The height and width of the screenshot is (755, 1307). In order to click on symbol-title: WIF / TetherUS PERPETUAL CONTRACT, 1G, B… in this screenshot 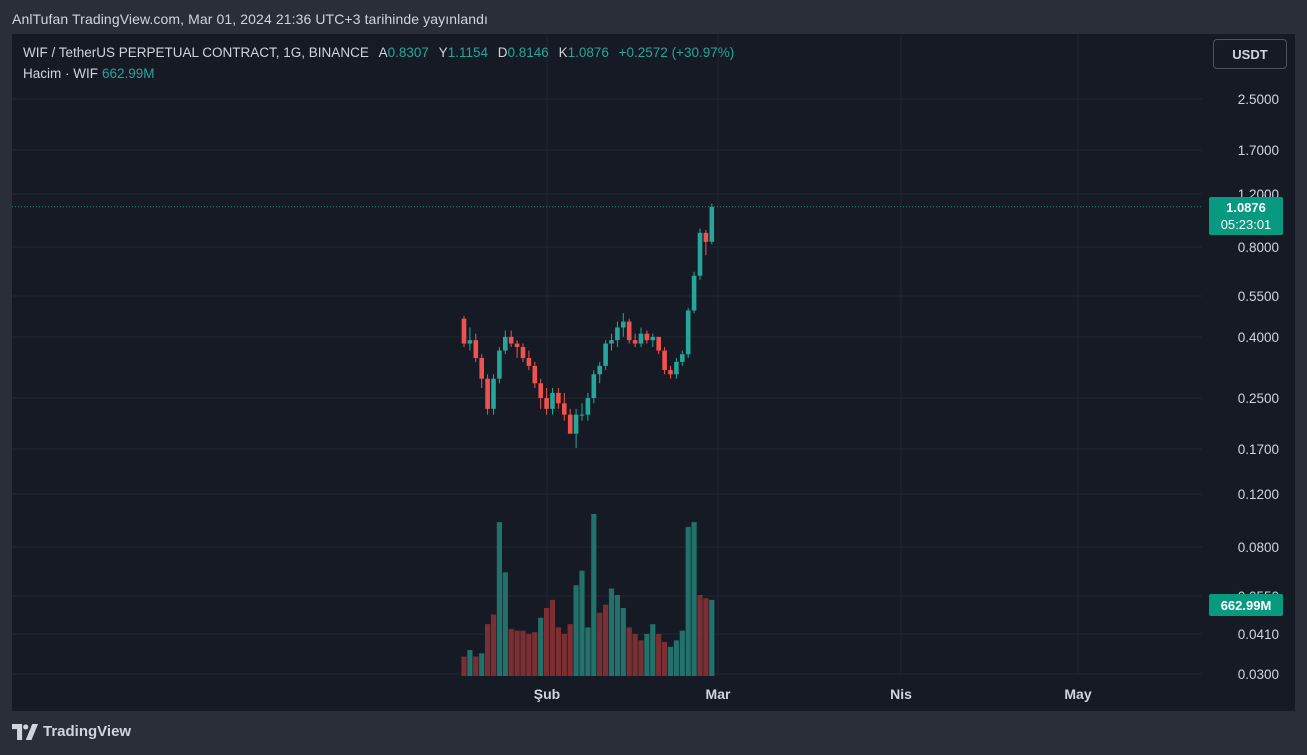, I will do `click(196, 52)`.